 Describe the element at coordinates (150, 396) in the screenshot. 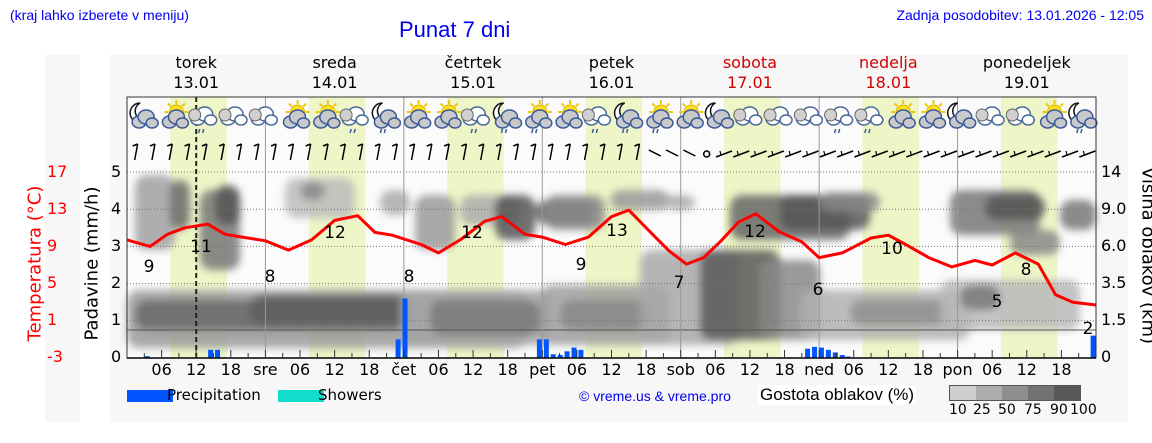

I see `precipitation-swatch` at that location.